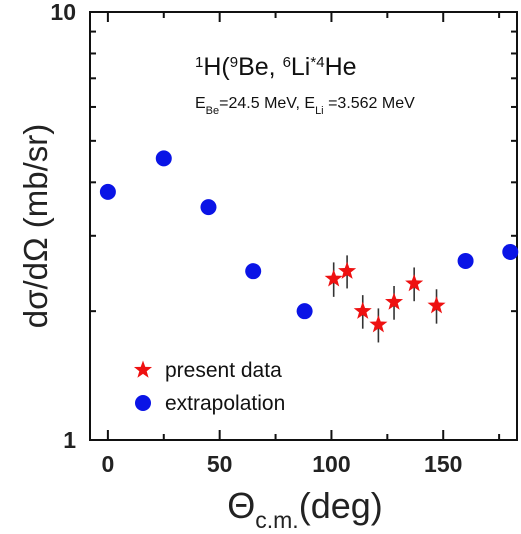  What do you see at coordinates (300, 67) in the screenshot?
I see `reaction-text: Li` at bounding box center [300, 67].